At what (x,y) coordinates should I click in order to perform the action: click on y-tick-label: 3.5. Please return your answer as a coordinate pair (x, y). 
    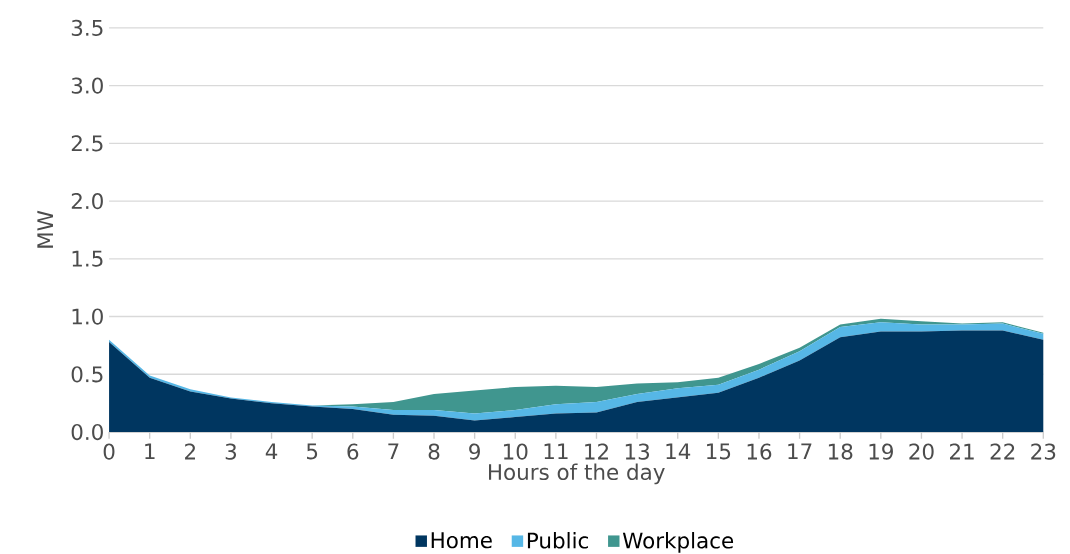
    Looking at the image, I should click on (87, 27).